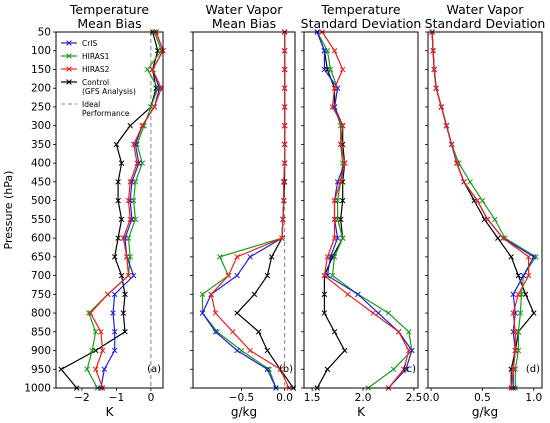 The image size is (550, 423). Describe the element at coordinates (41, 107) in the screenshot. I see `y-tick-label: 250` at that location.